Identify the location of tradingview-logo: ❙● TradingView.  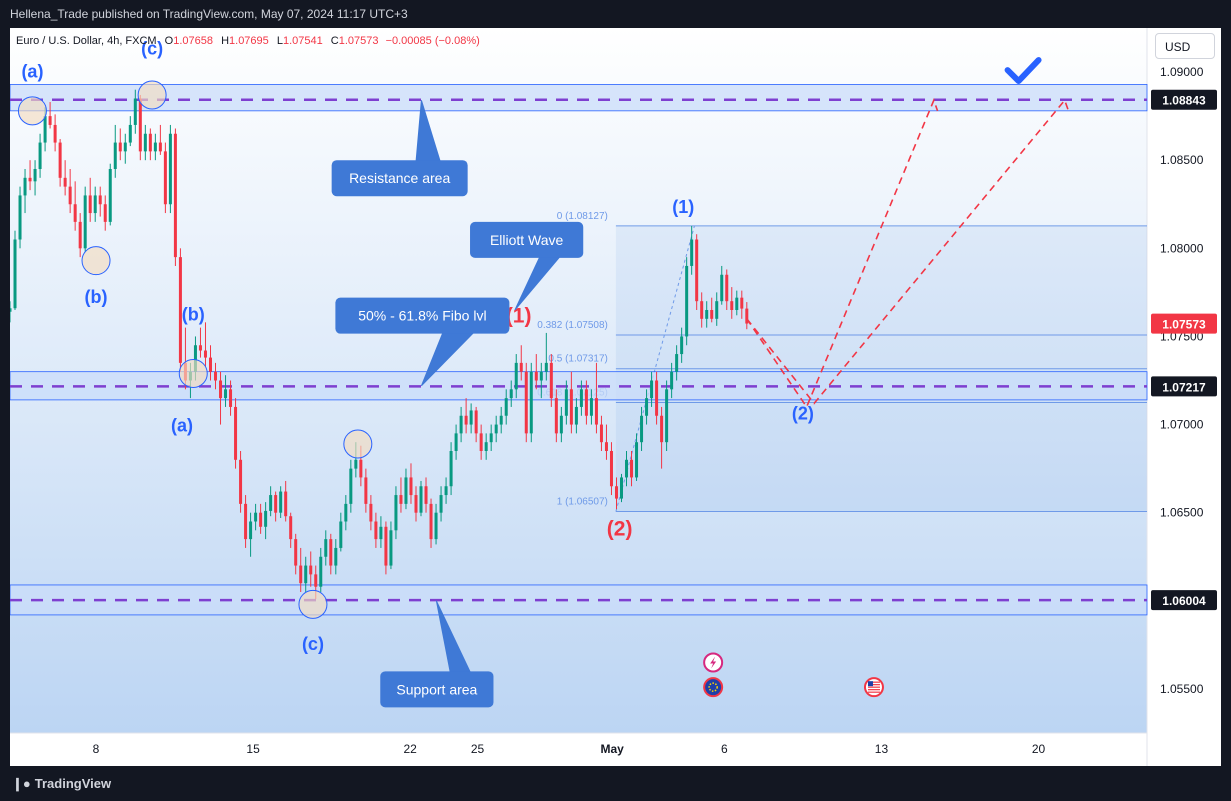
(61, 784).